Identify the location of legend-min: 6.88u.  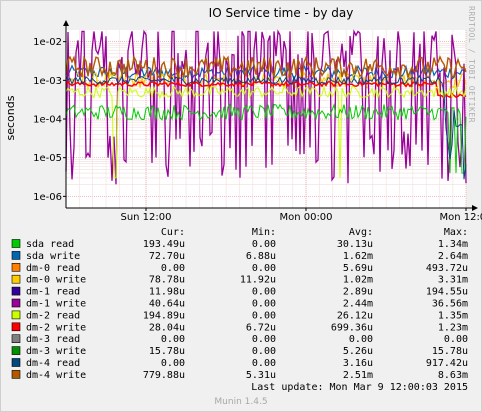
(261, 256).